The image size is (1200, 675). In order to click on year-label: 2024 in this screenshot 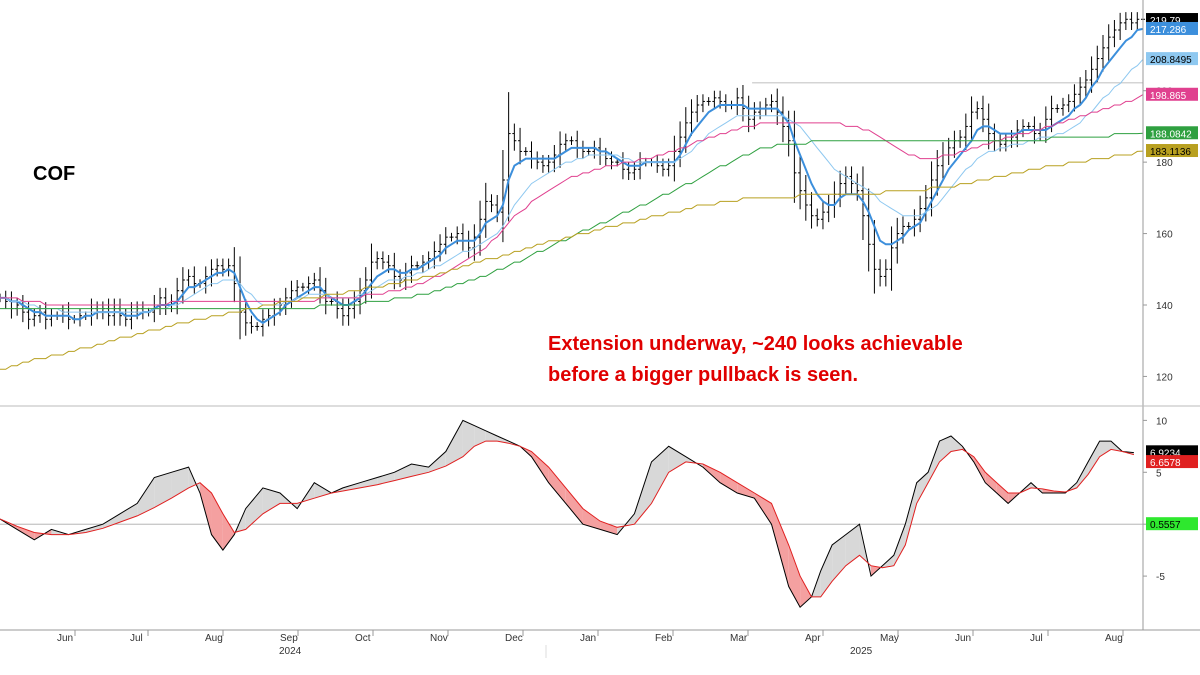, I will do `click(290, 651)`.